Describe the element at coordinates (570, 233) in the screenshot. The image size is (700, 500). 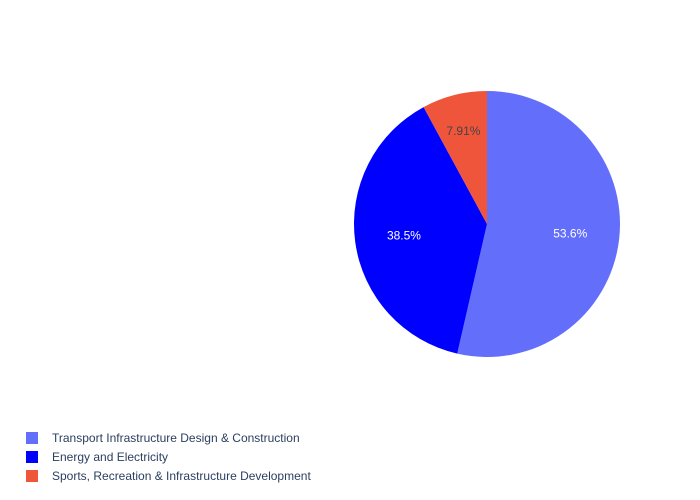
I see `slice-percent-label-1: 53.6%` at that location.